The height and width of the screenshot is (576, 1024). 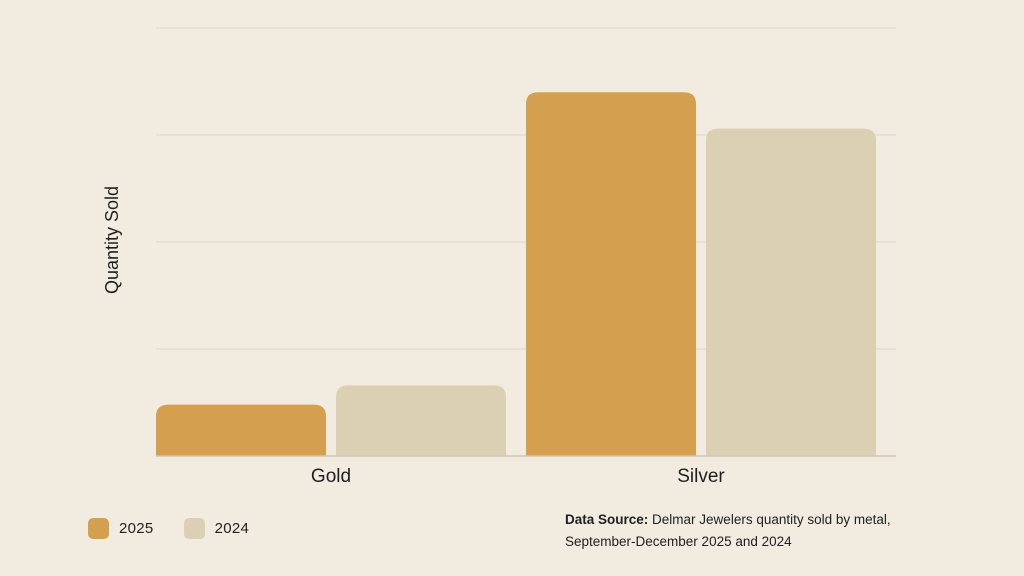 What do you see at coordinates (112, 240) in the screenshot?
I see `y-axis-label: Quantity Sold` at bounding box center [112, 240].